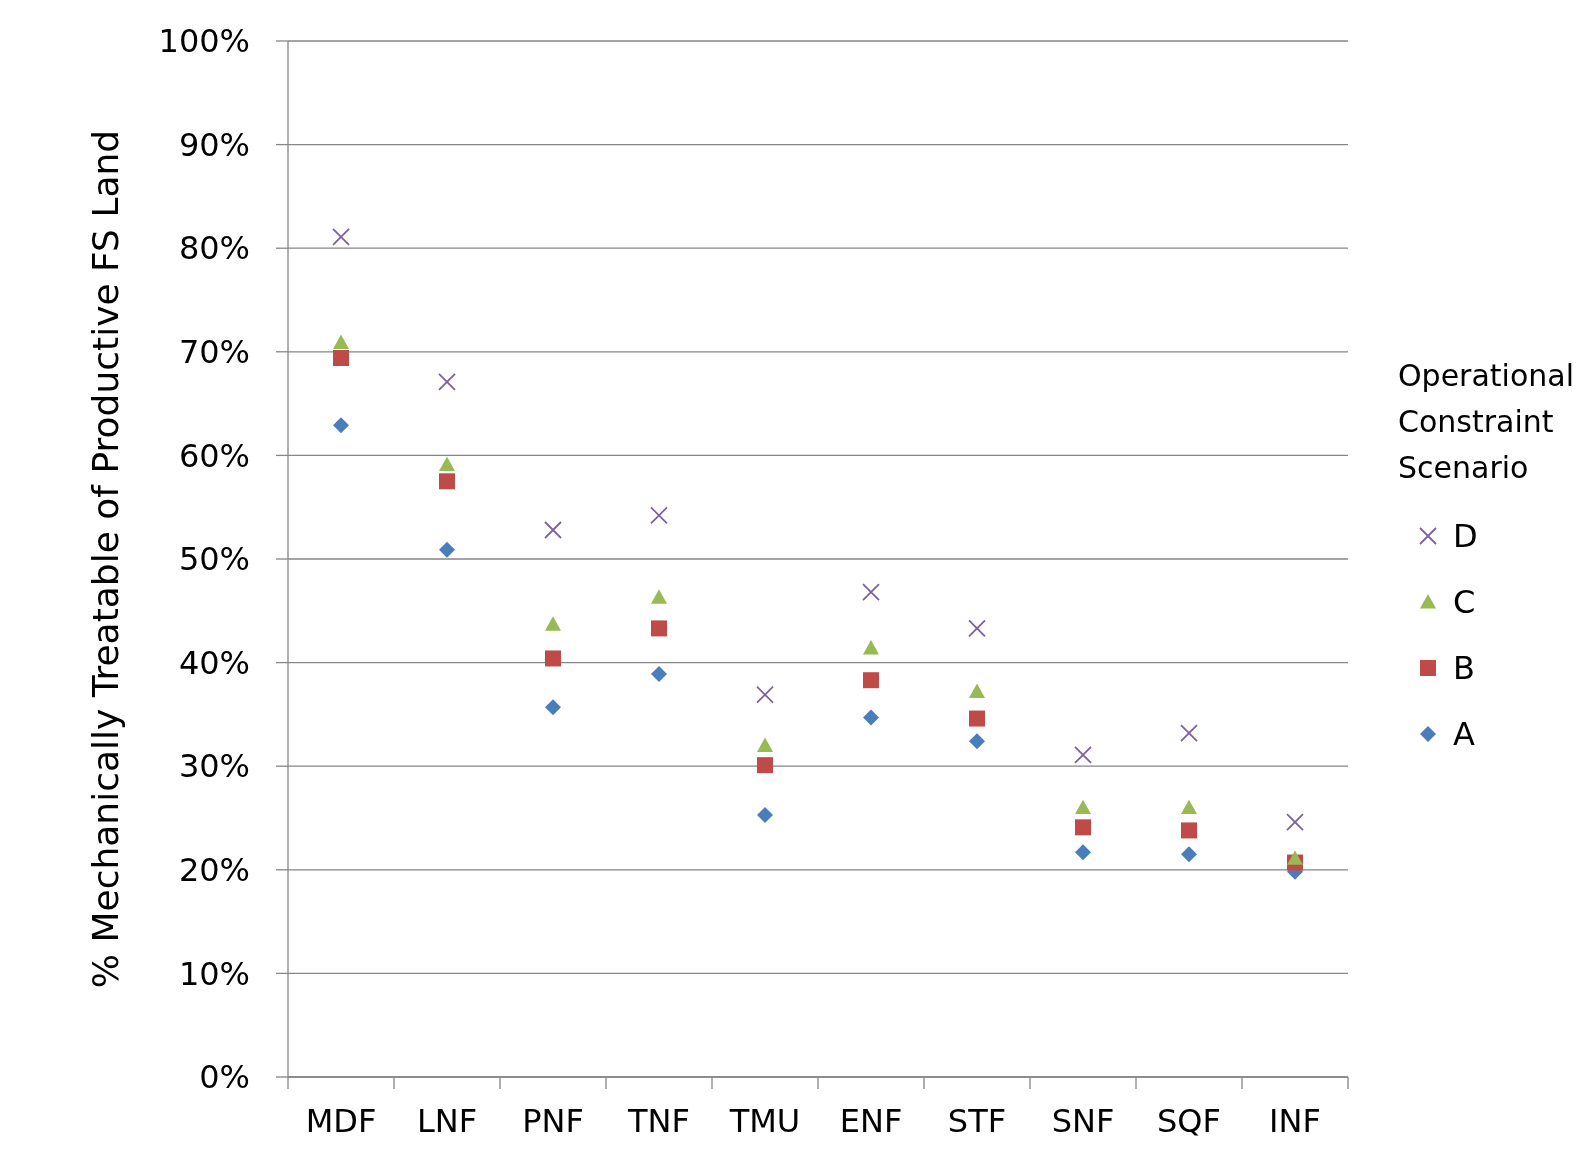 The width and height of the screenshot is (1581, 1168). Describe the element at coordinates (214, 870) in the screenshot. I see `y-tick-label: 20%` at that location.